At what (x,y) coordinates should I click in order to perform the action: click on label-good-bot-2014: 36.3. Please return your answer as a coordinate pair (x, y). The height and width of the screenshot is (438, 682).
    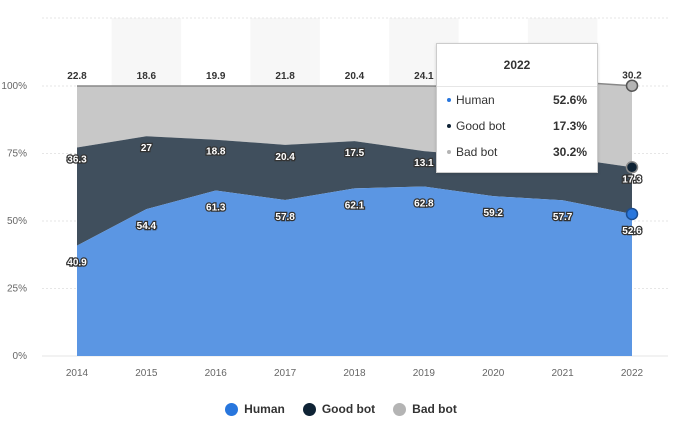
    Looking at the image, I should click on (77, 160).